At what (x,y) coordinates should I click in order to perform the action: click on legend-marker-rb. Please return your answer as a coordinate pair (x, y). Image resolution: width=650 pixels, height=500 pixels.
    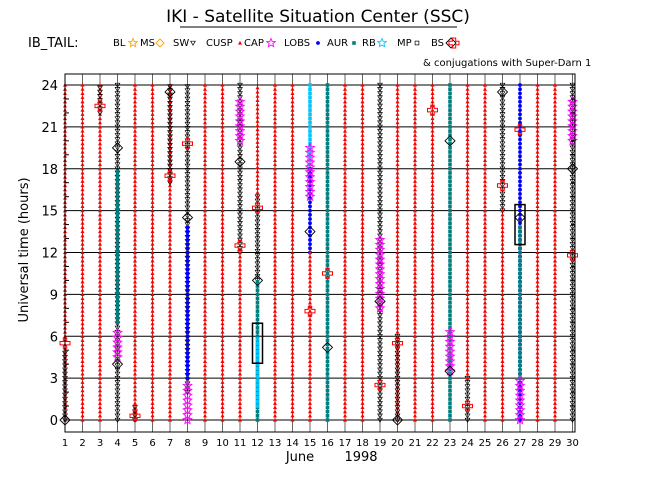
    Looking at the image, I should click on (382, 42).